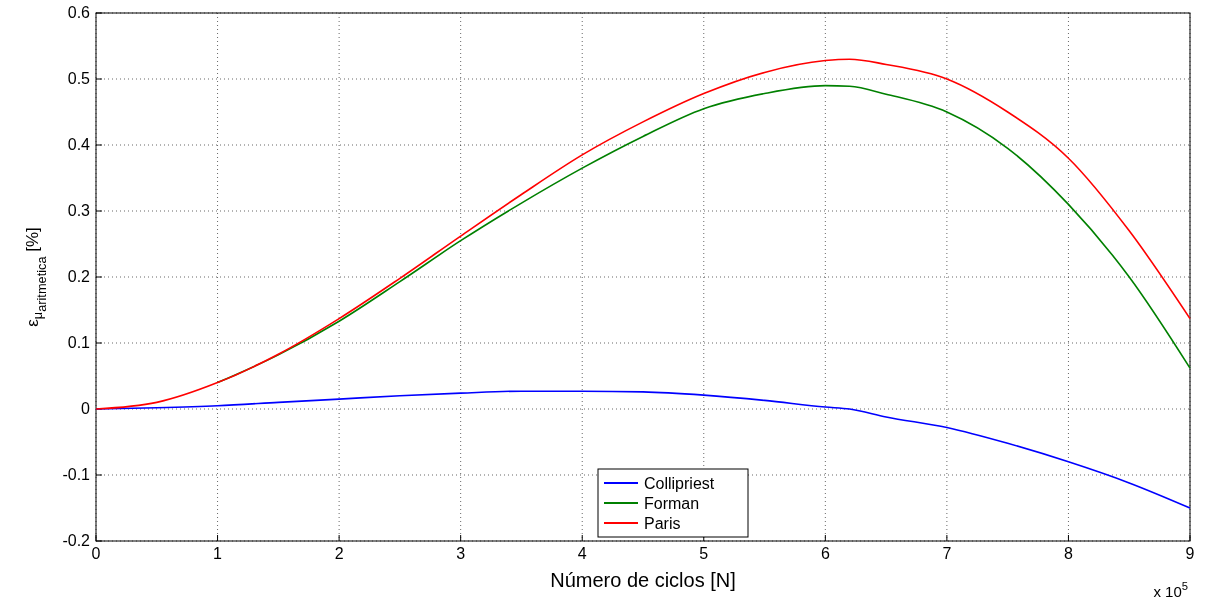 The width and height of the screenshot is (1205, 601). Describe the element at coordinates (679, 483) in the screenshot. I see `legend-label: Collipriest` at that location.